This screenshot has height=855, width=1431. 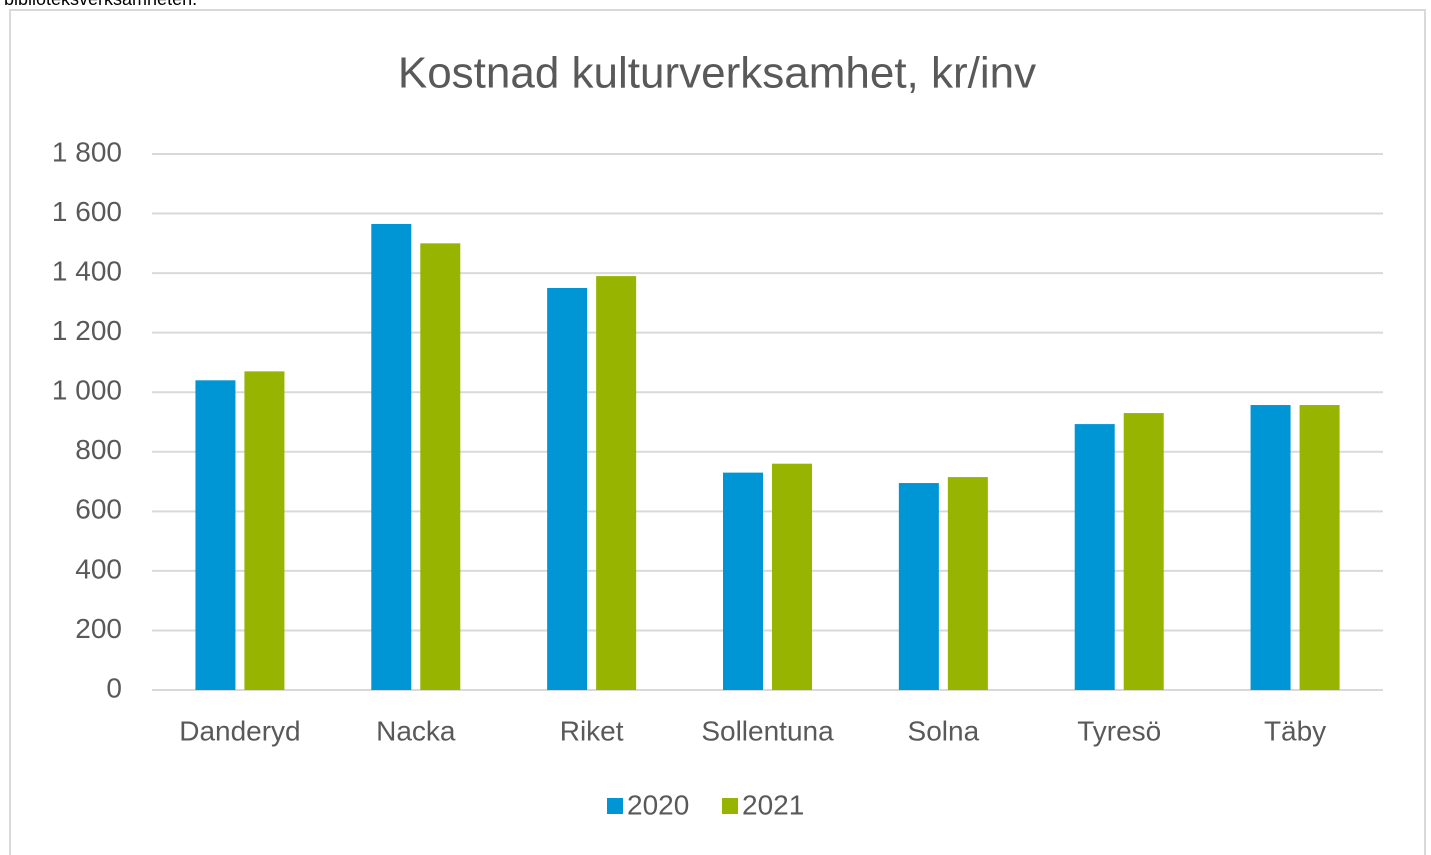 I want to click on x-tick-label: Täby, so click(x=1295, y=730).